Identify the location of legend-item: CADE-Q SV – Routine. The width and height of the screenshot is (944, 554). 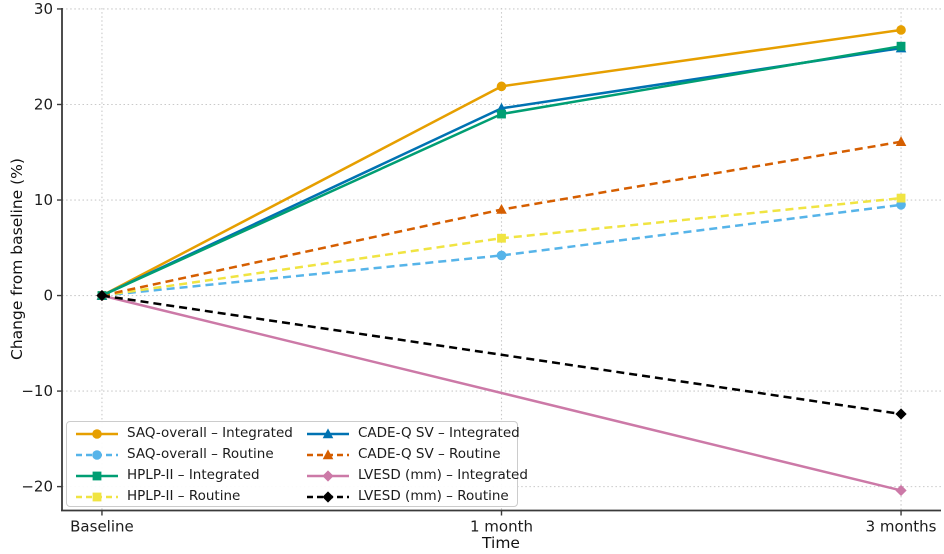
(417, 454).